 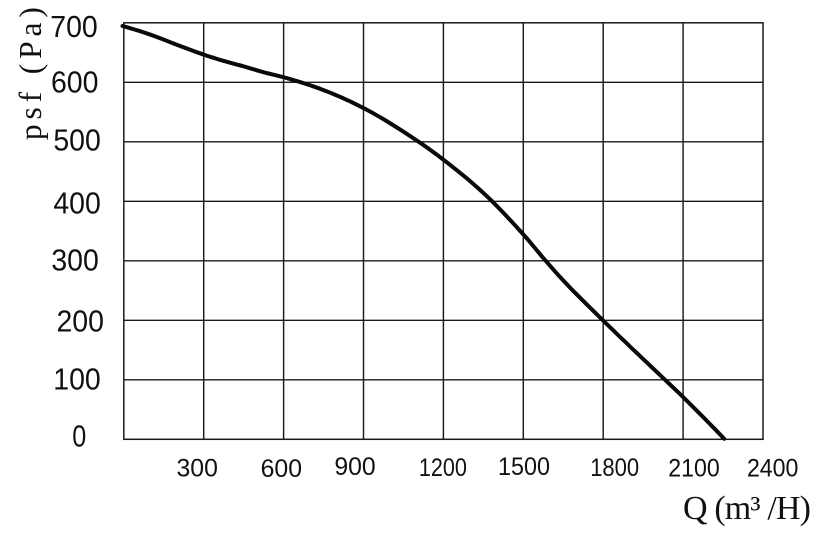 I want to click on svg-text: 400, so click(x=77, y=203).